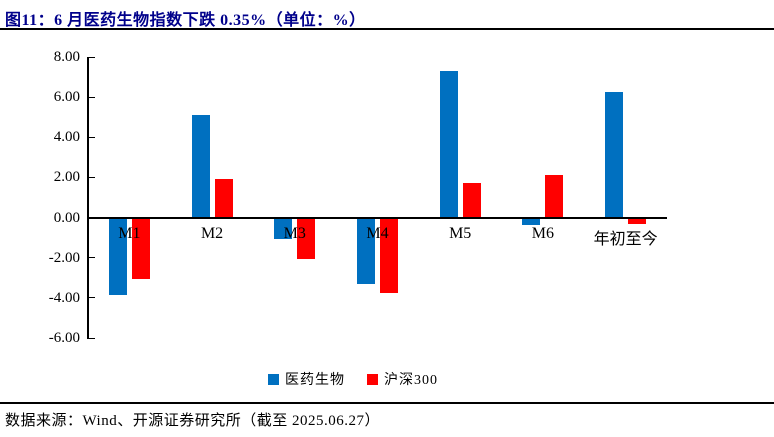 The width and height of the screenshot is (774, 437). I want to click on x-axis-category-label: 年初至今, so click(625, 239).